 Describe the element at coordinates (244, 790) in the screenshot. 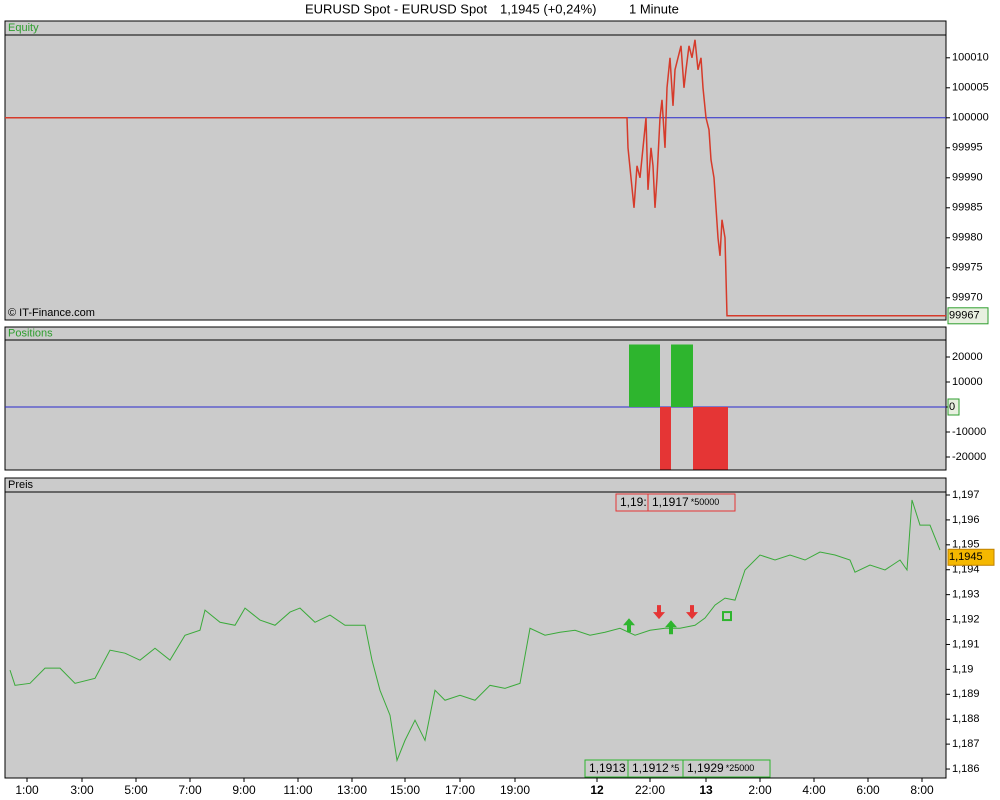

I see `x-tick-label: 9:00` at that location.